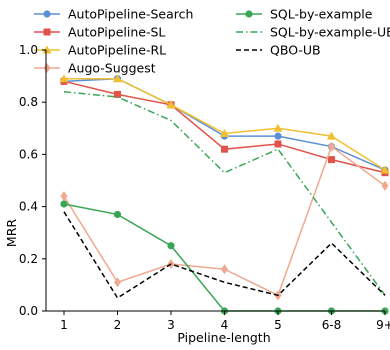 The image size is (390, 350). What do you see at coordinates (28, 154) in the screenshot?
I see `y-tick-label: 0.6` at bounding box center [28, 154].